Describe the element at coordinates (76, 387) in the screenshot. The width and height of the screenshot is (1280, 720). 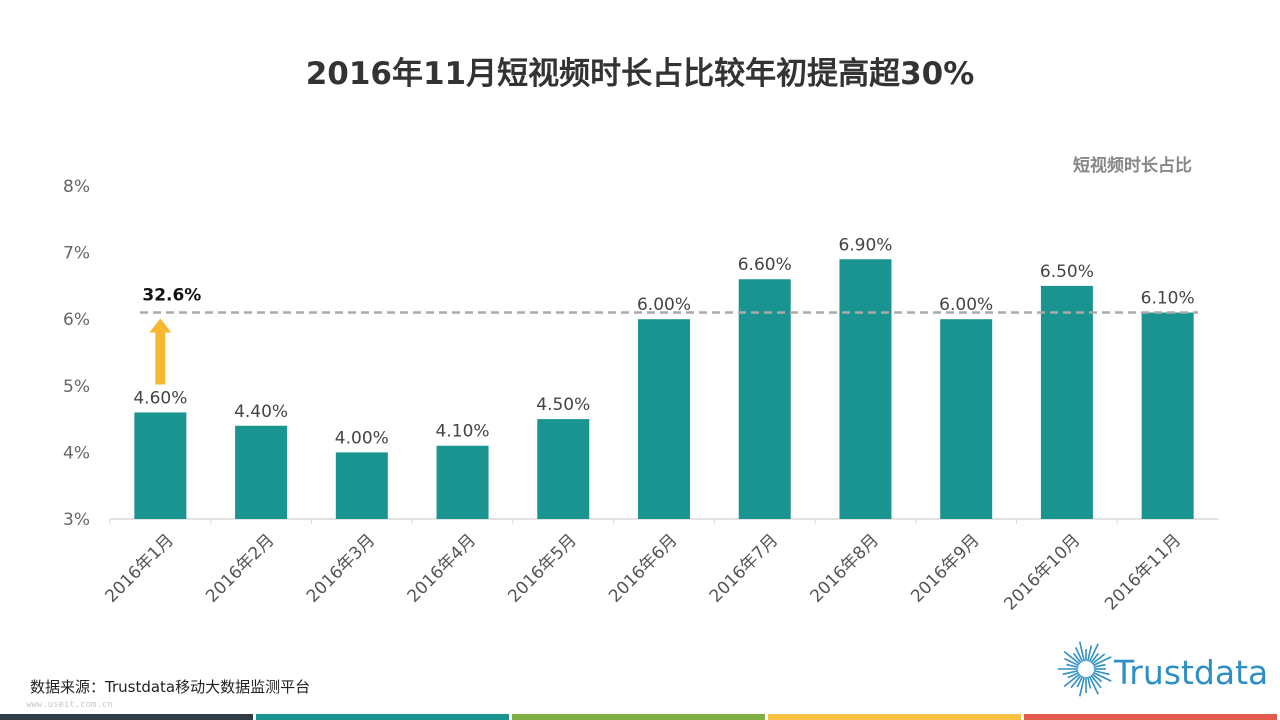
I see `y-tick-label: 5%` at that location.